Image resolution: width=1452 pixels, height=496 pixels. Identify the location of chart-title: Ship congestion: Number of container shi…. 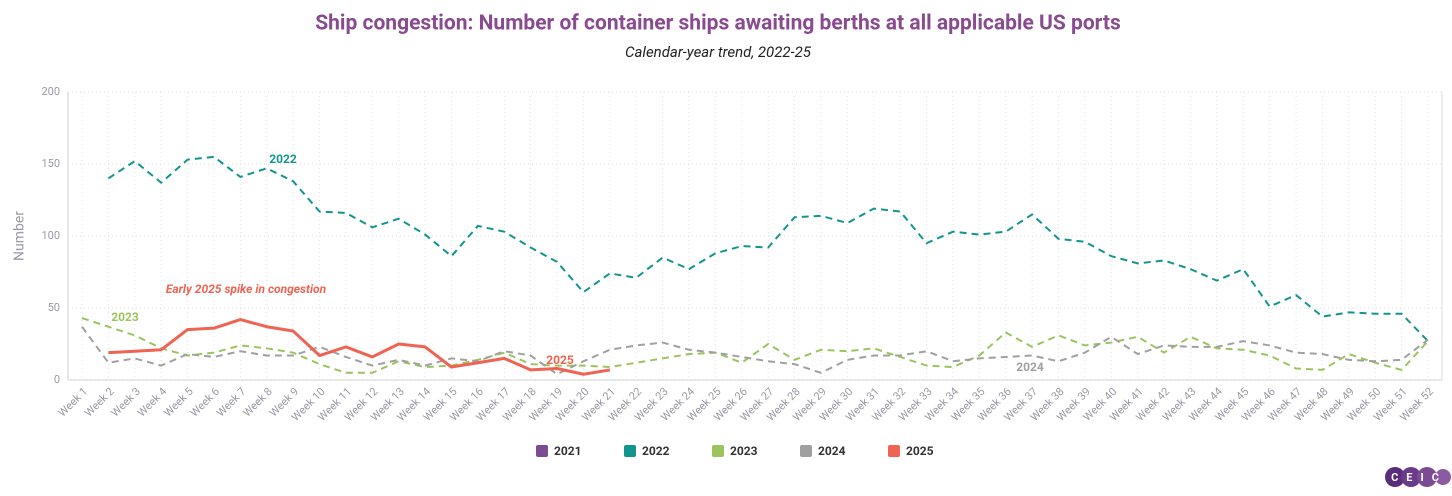
(718, 24).